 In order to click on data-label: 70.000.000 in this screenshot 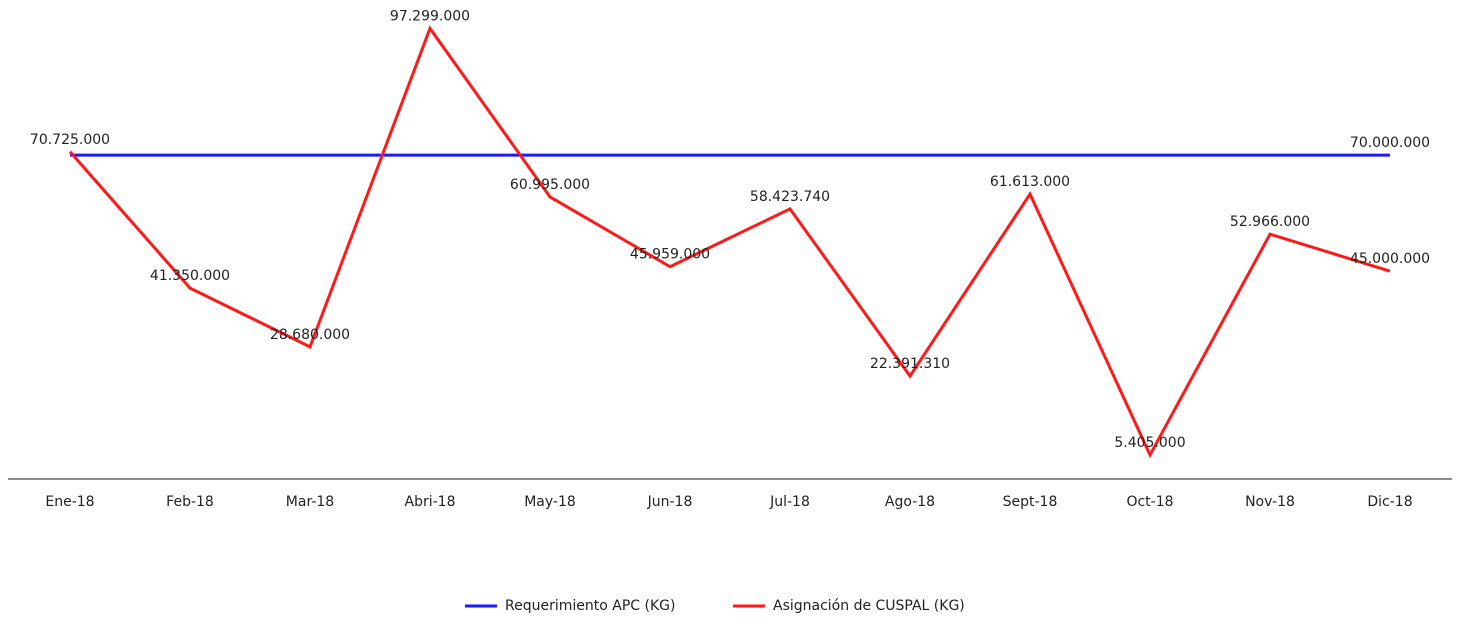, I will do `click(1390, 143)`.